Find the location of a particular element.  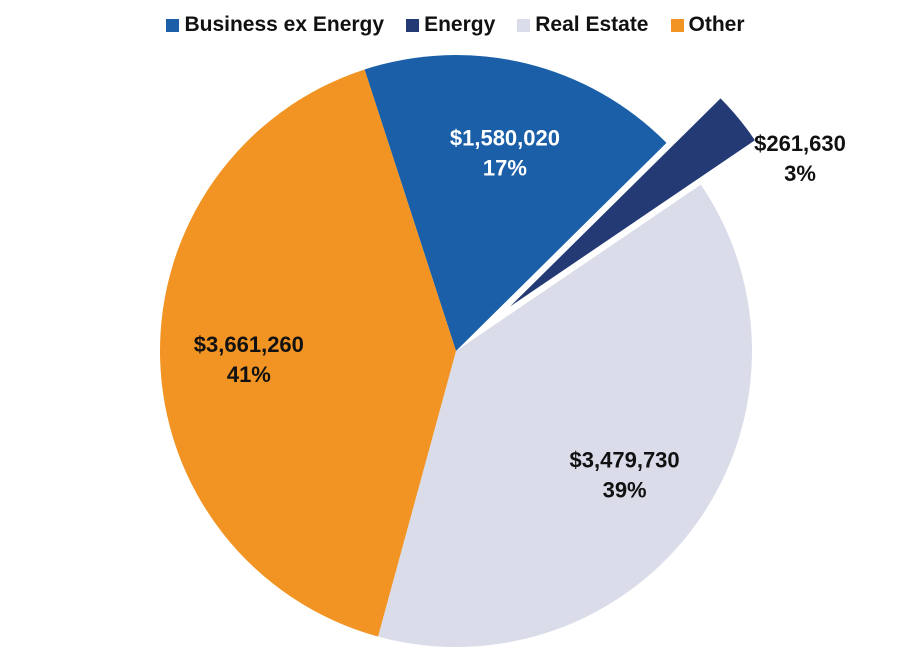

data-label-value: $3,479,730 is located at coordinates (625, 459).